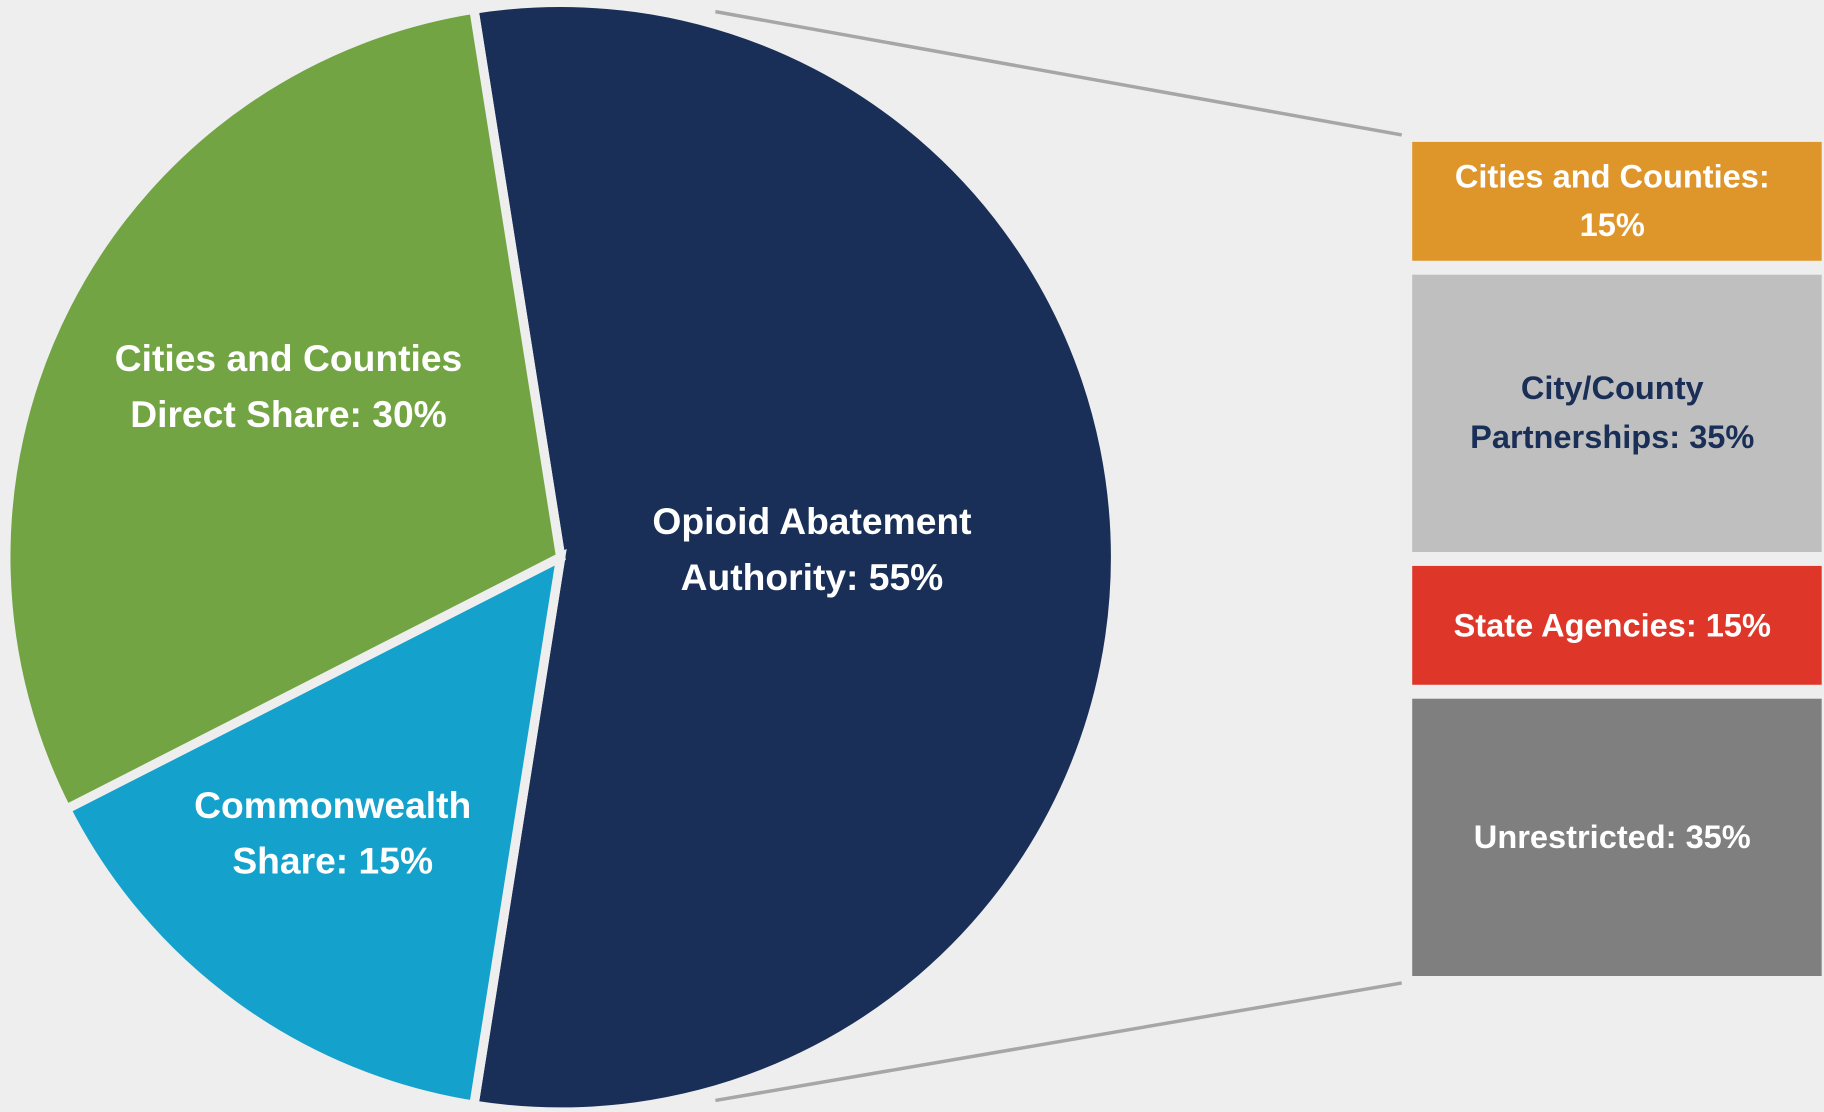  I want to click on data-label: City/County Partnerships: 35%, so click(1612, 413).